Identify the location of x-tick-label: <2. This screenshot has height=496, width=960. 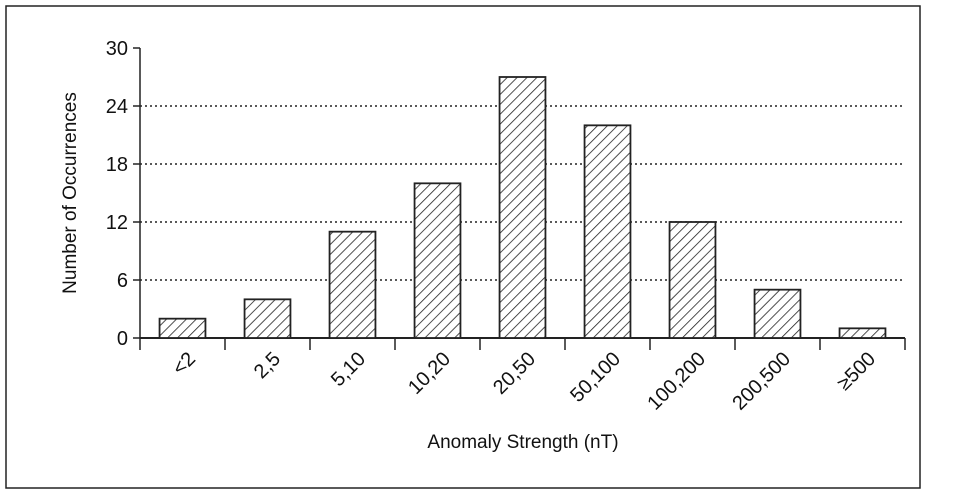
(184, 364).